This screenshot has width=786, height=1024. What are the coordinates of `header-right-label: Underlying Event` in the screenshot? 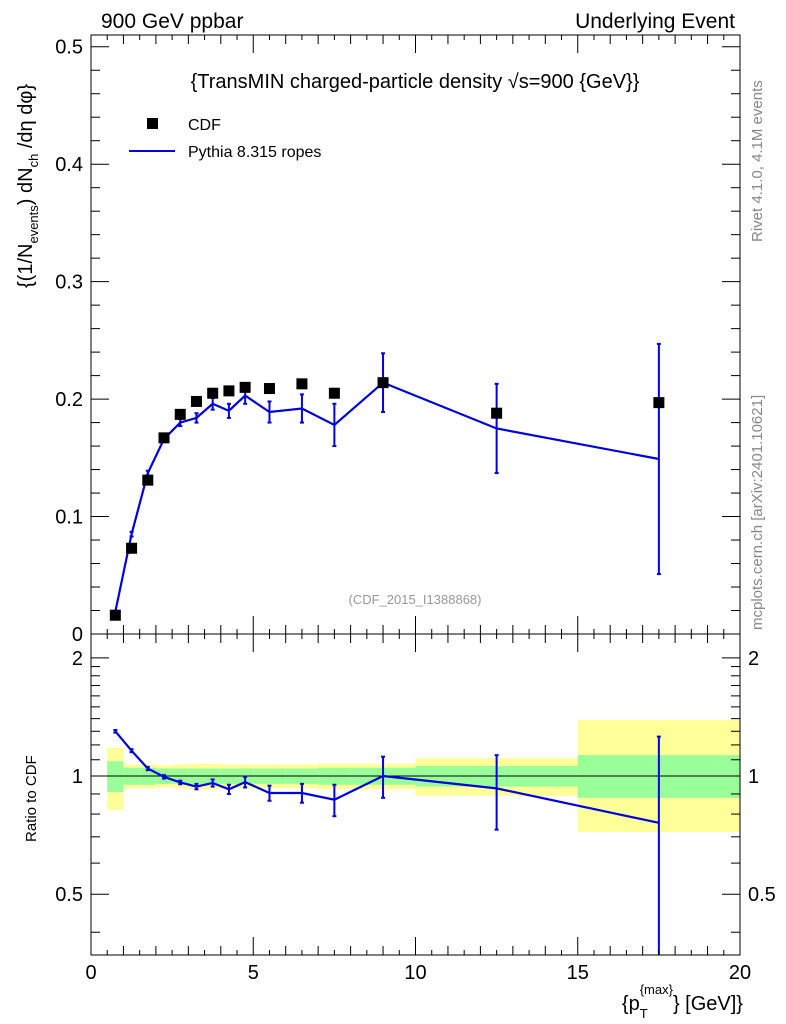 It's located at (655, 21).